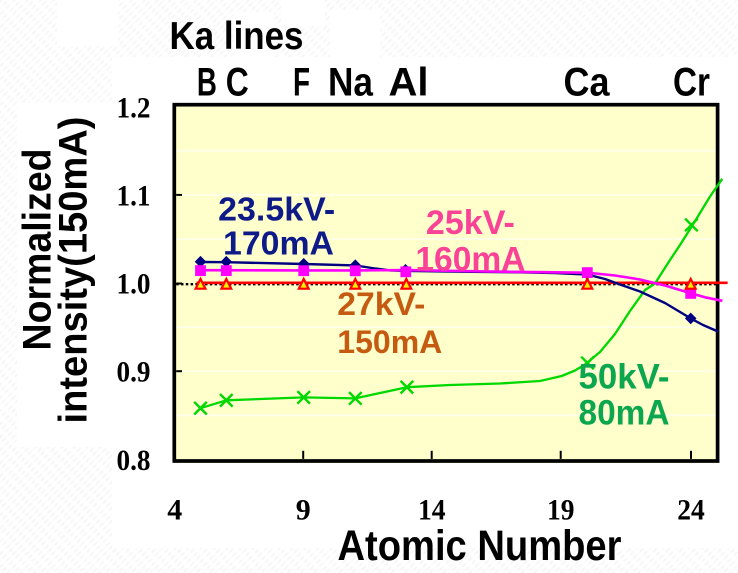 Image resolution: width=738 pixels, height=573 pixels. Describe the element at coordinates (381, 304) in the screenshot. I see `svg-text: 27kV-` at that location.